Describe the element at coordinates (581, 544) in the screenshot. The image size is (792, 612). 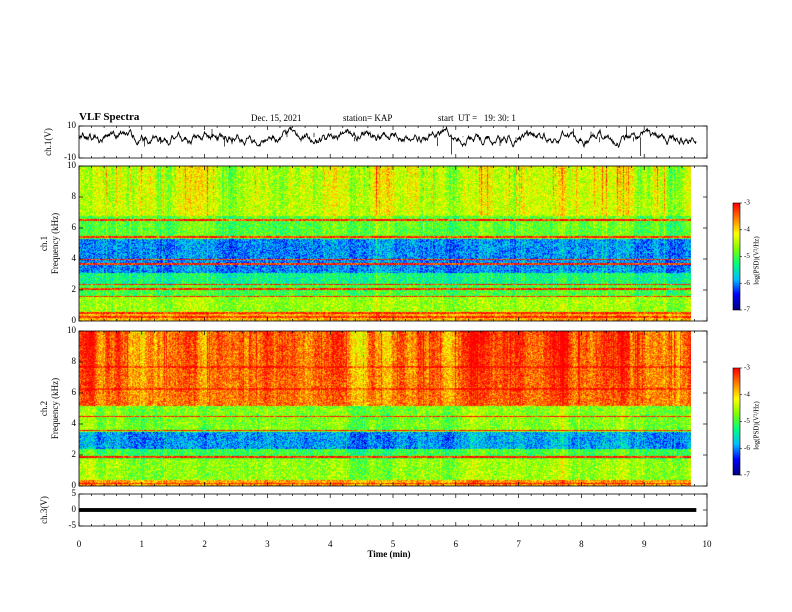
I see `x-tick-label: 8` at that location.